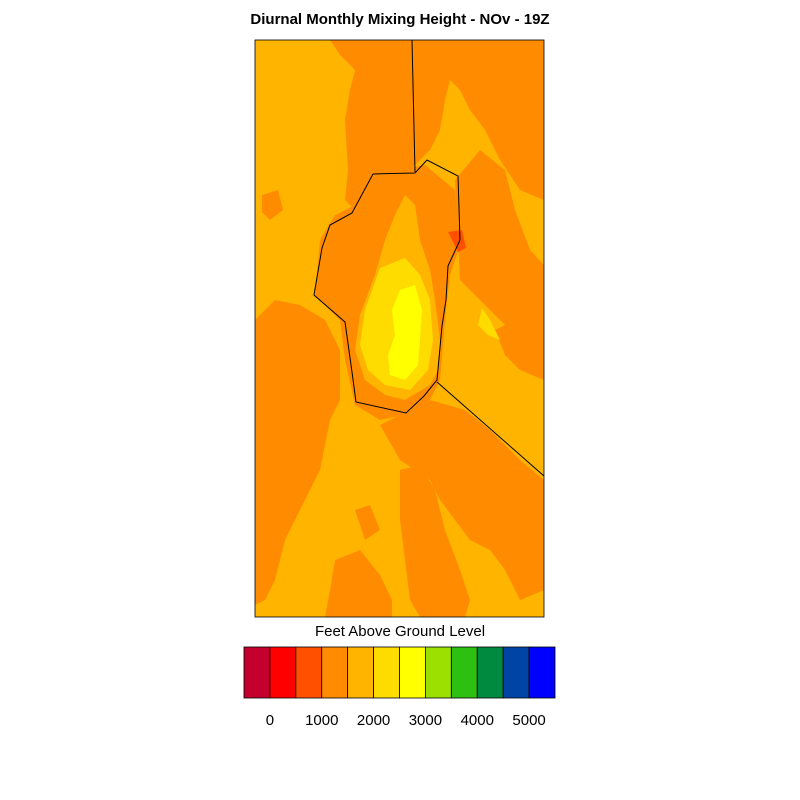 This screenshot has width=800, height=800. Describe the element at coordinates (297, 452) in the screenshot. I see `contour-west-band` at that location.